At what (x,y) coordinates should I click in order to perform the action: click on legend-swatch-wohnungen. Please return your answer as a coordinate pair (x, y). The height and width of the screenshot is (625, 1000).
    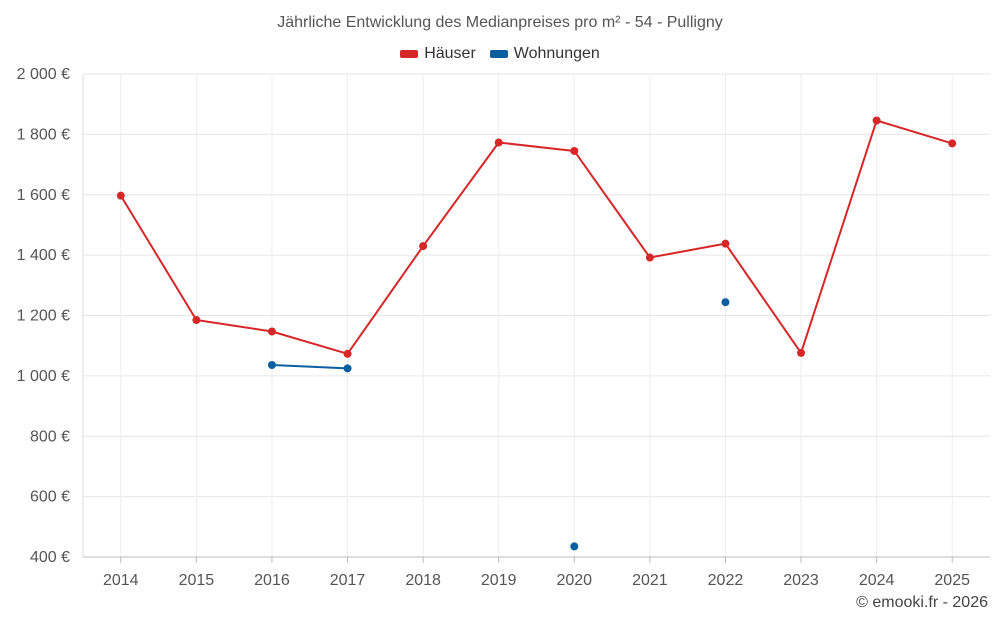
    Looking at the image, I should click on (498, 54).